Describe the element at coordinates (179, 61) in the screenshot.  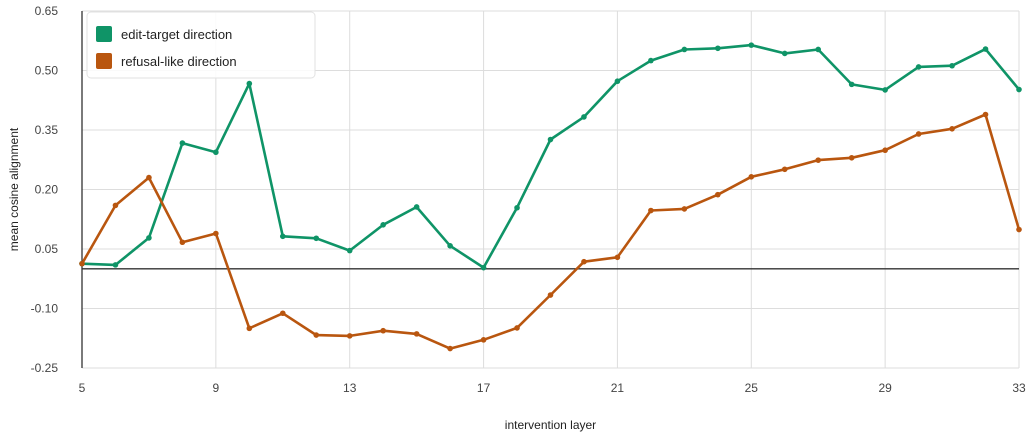
I see `legend-label-refusal-like: refusal-like direction` at that location.